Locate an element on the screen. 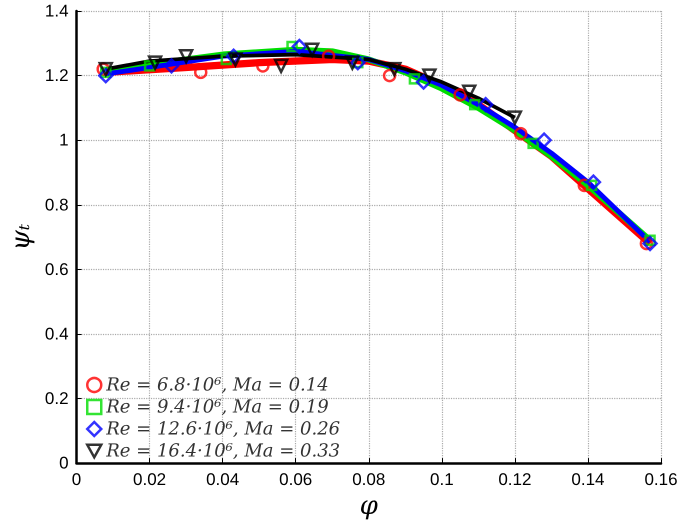  y-tick-label: 0.4 is located at coordinates (56, 334).